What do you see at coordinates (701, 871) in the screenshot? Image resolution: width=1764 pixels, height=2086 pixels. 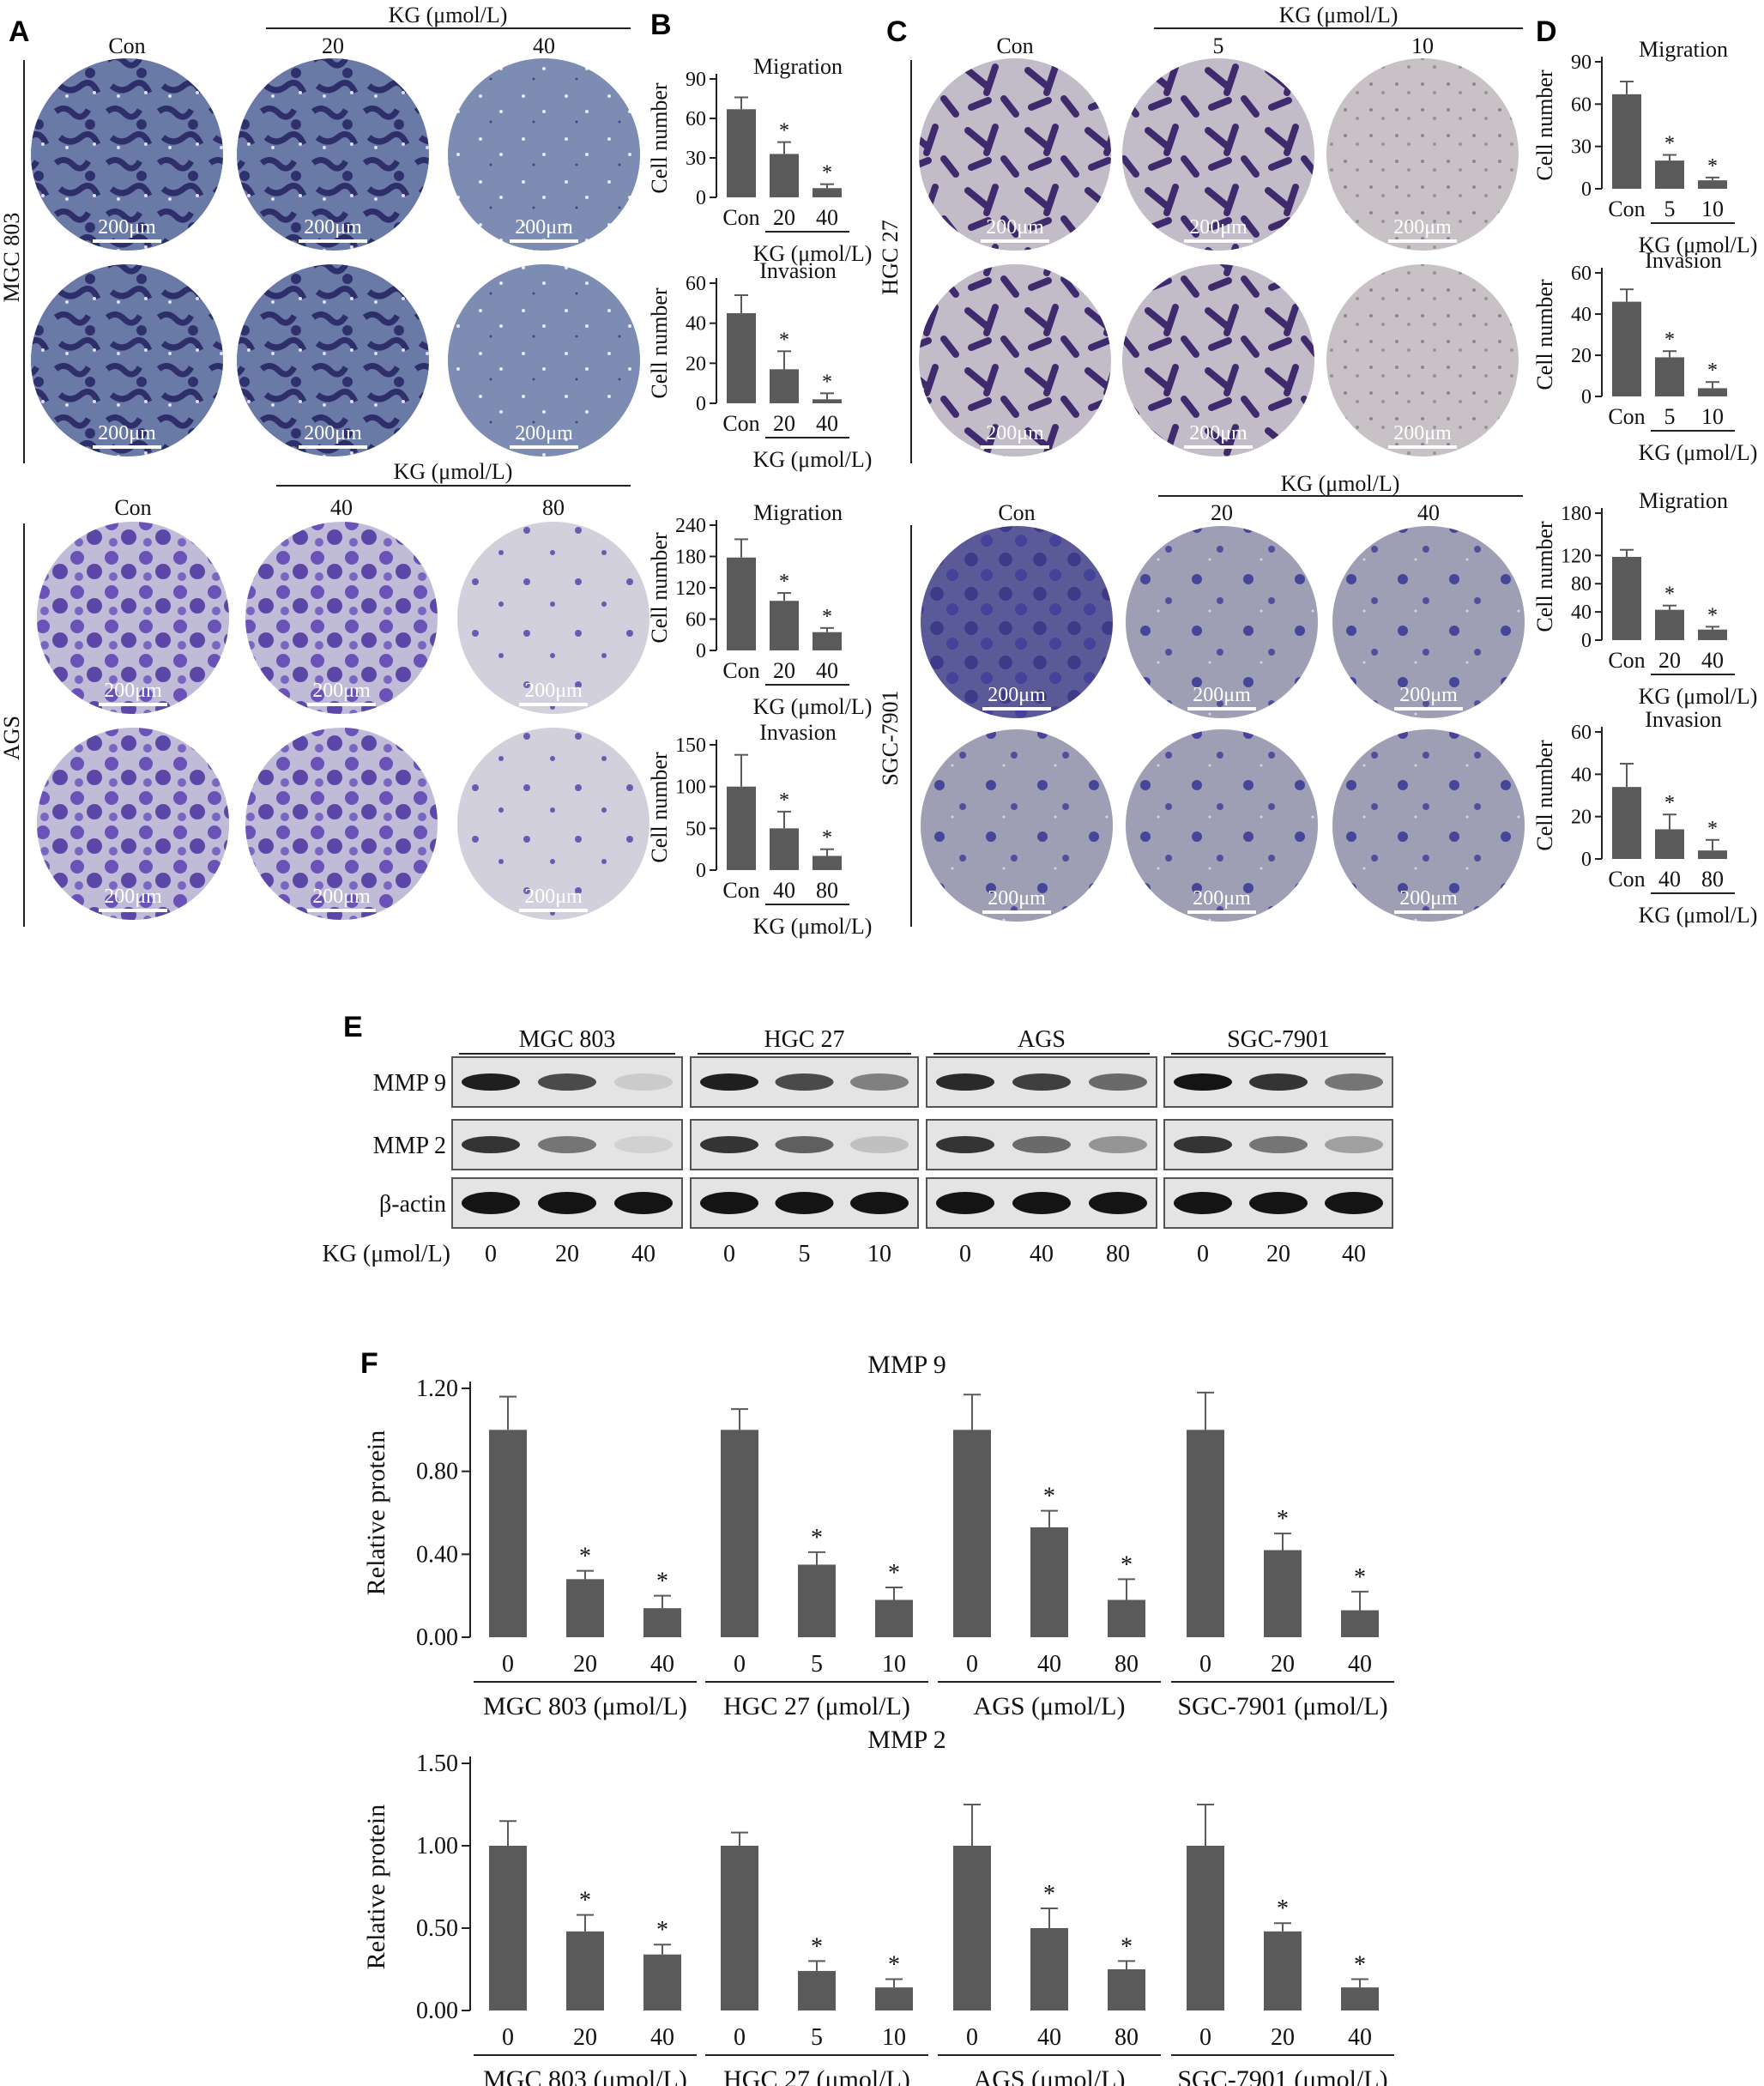 I see `y-tick-label: 0` at bounding box center [701, 871].